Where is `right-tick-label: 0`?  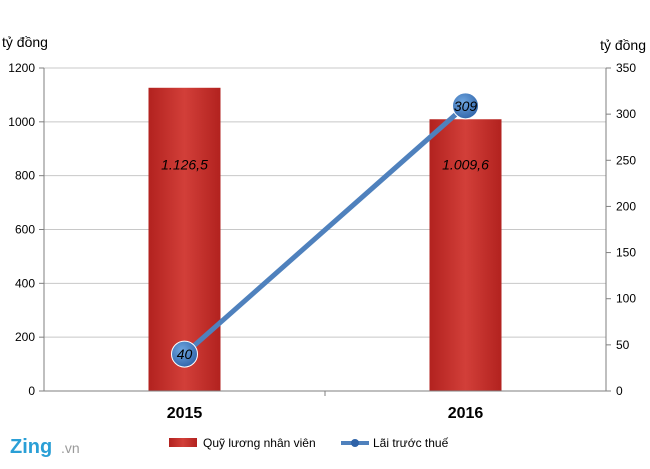 right-tick-label: 0 is located at coordinates (619, 391).